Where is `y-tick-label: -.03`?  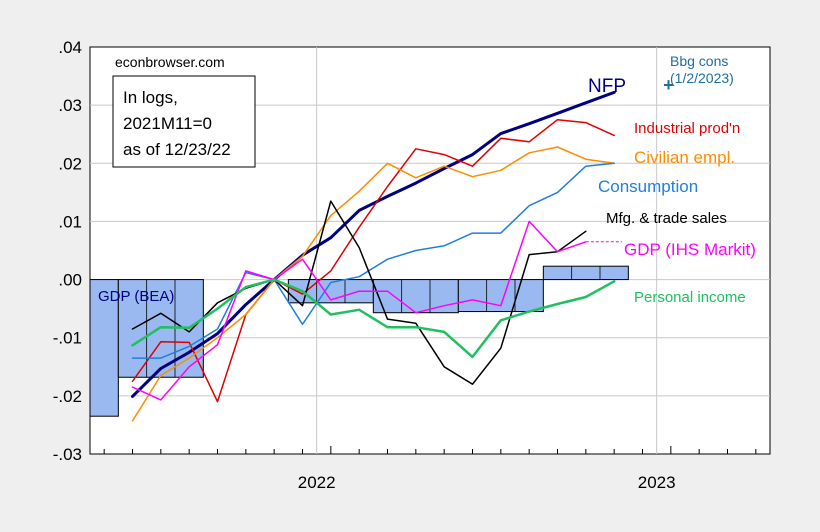 y-tick-label: -.03 is located at coordinates (67, 454).